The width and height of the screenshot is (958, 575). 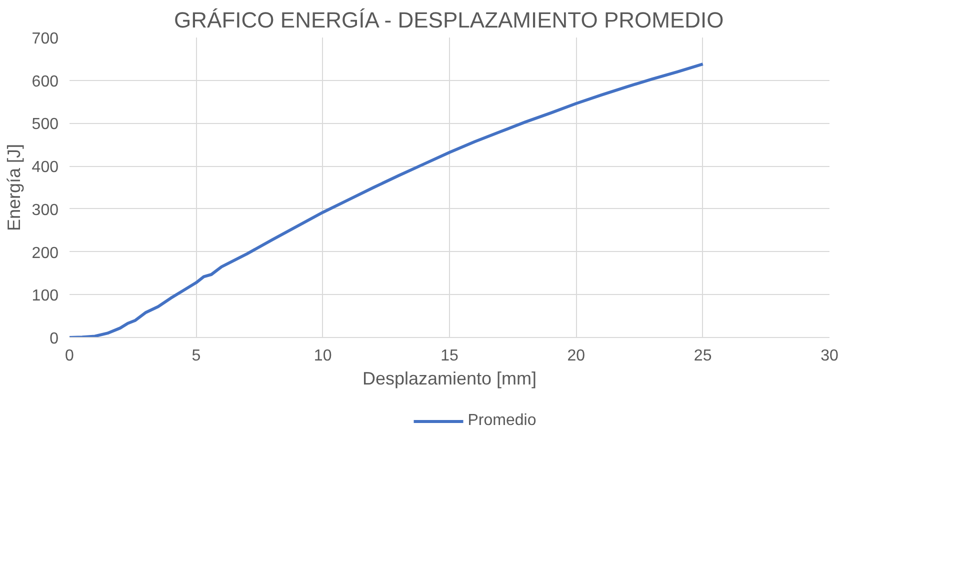 I want to click on y-tick-label: 400, so click(x=45, y=167).